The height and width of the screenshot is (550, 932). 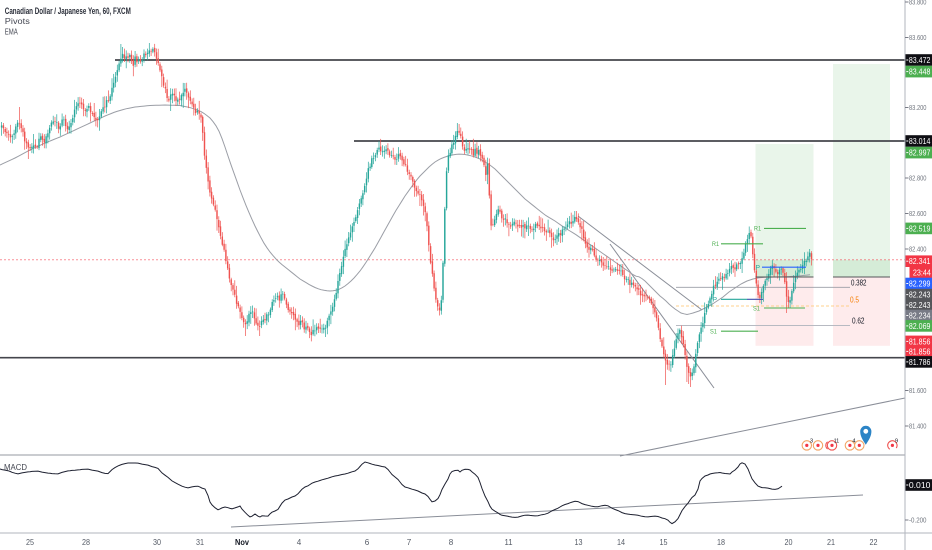 I want to click on svg-text: 22, so click(x=874, y=542).